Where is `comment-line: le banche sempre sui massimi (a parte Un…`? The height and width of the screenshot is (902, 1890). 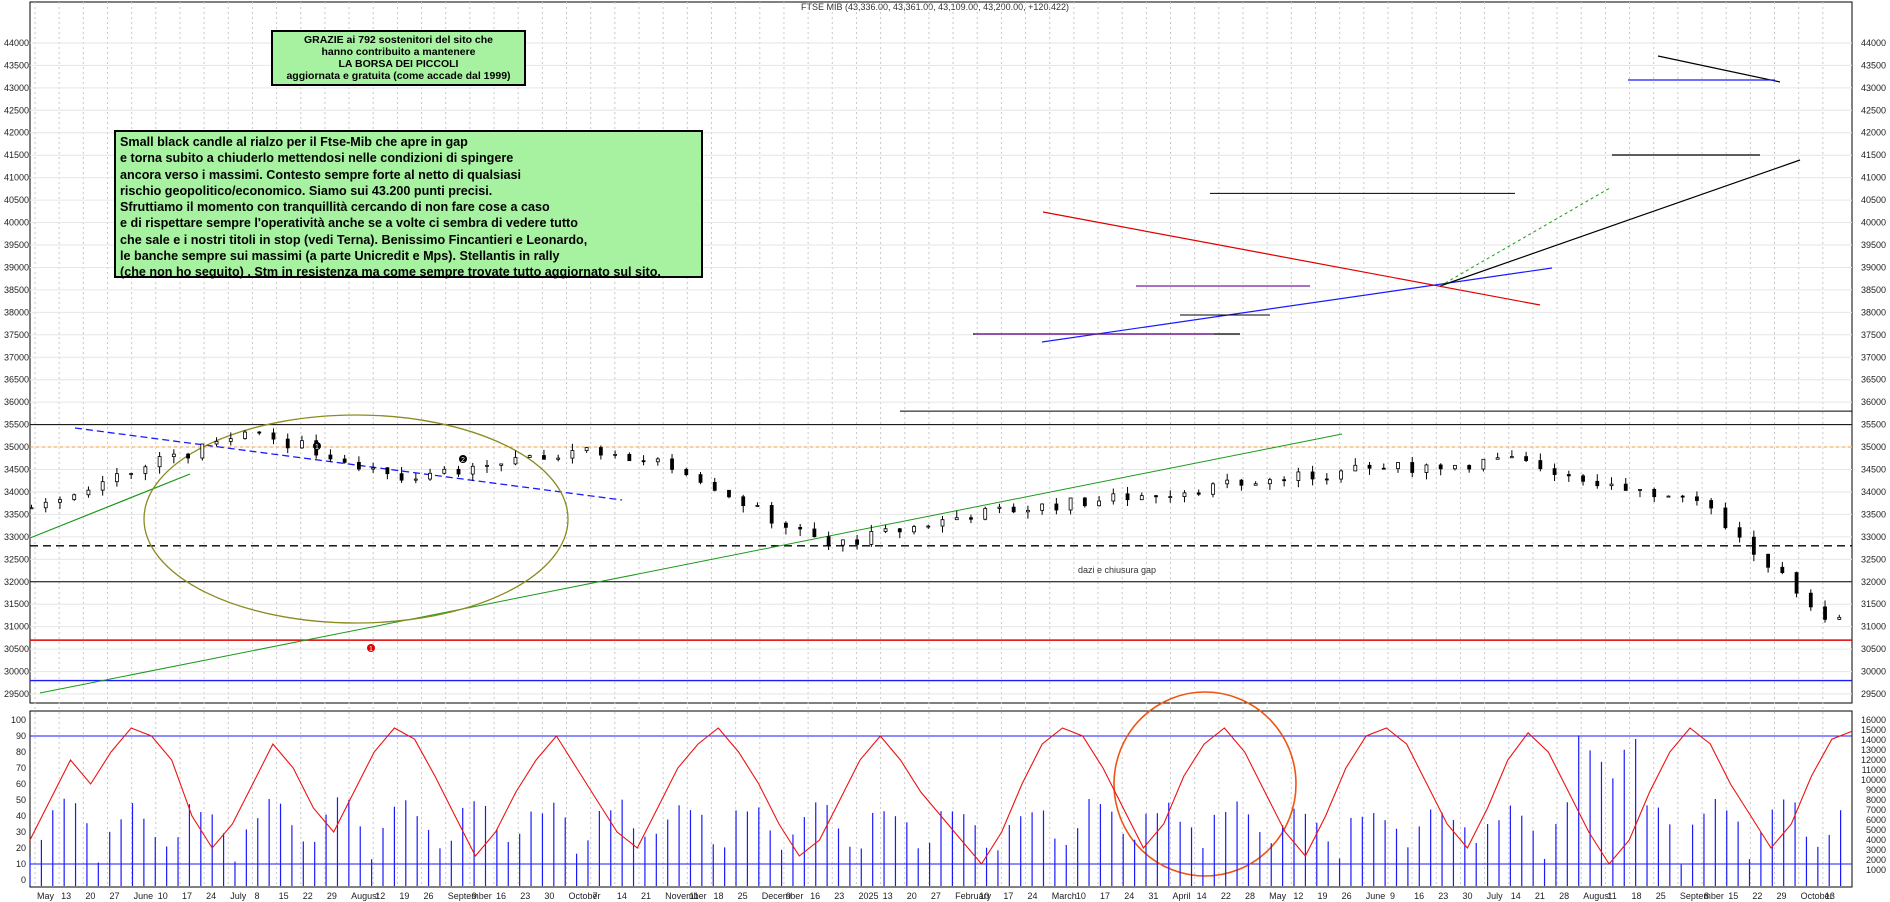 comment-line: le banche sempre sui massimi (a parte Un… is located at coordinates (340, 256).